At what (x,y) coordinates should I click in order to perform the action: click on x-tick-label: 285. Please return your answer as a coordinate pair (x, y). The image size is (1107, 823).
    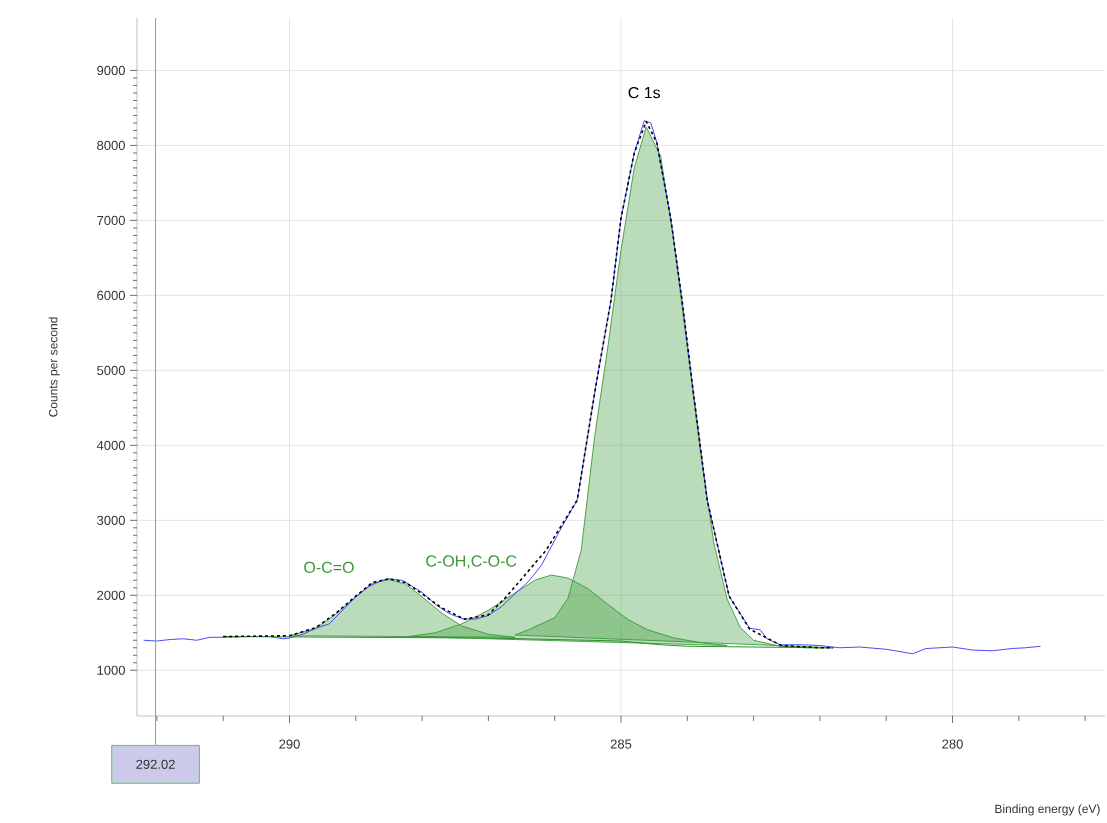
    Looking at the image, I should click on (621, 744).